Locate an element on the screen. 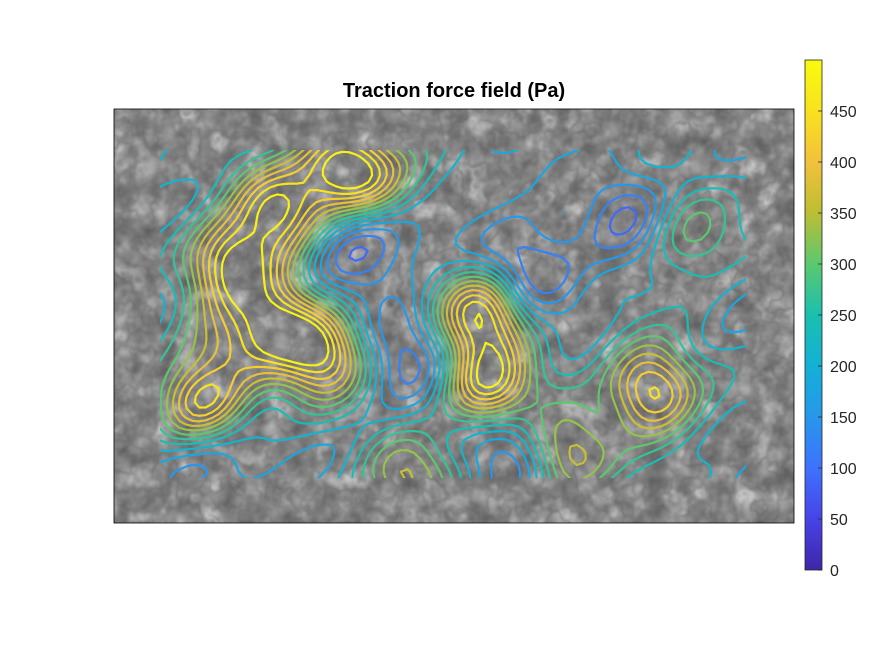 The width and height of the screenshot is (875, 656). colorbar-tick-label: 100 is located at coordinates (843, 469).